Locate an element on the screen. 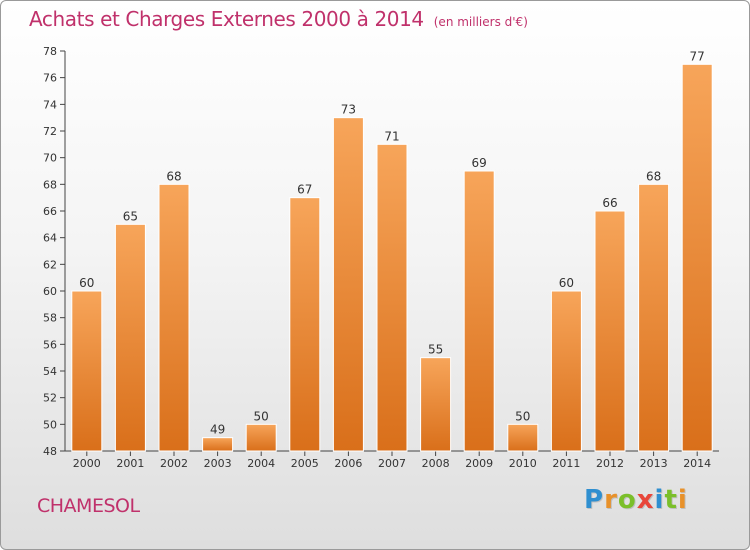  bar-value-label: 49 is located at coordinates (217, 430).